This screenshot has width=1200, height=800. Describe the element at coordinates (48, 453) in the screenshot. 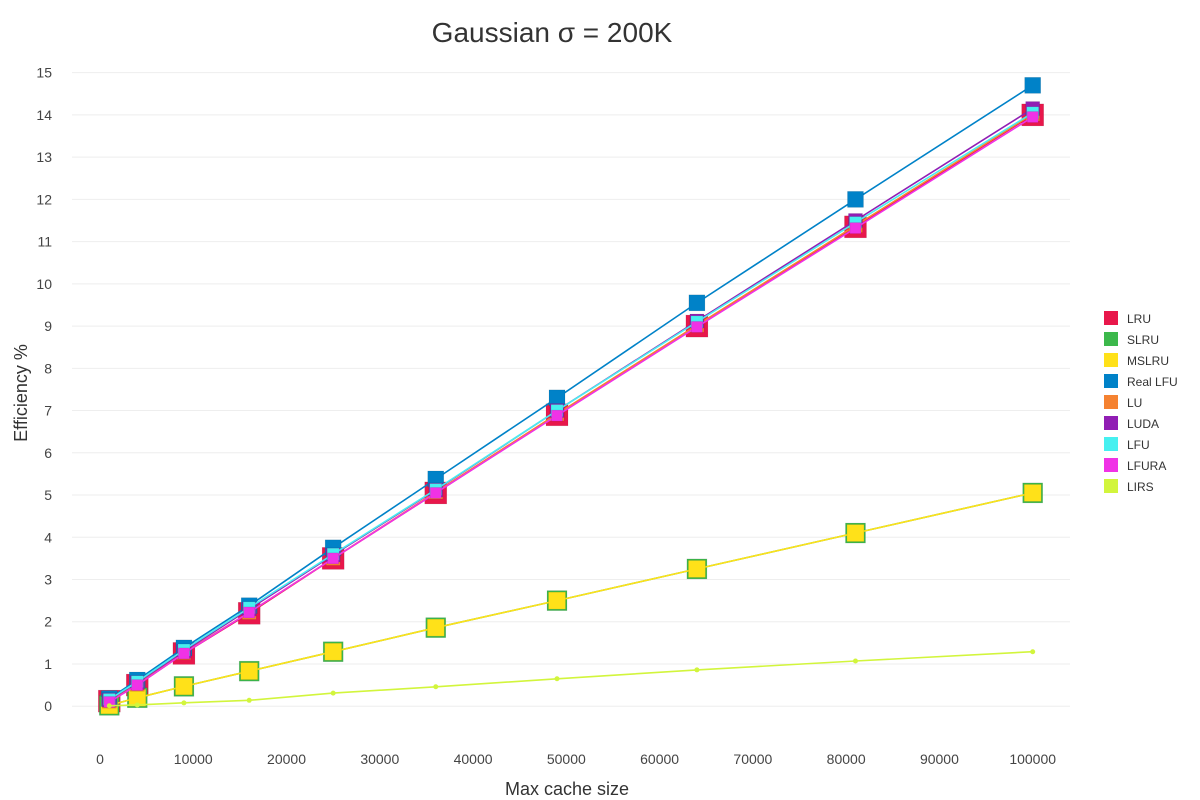

I see `y-tick-label: 6` at that location.